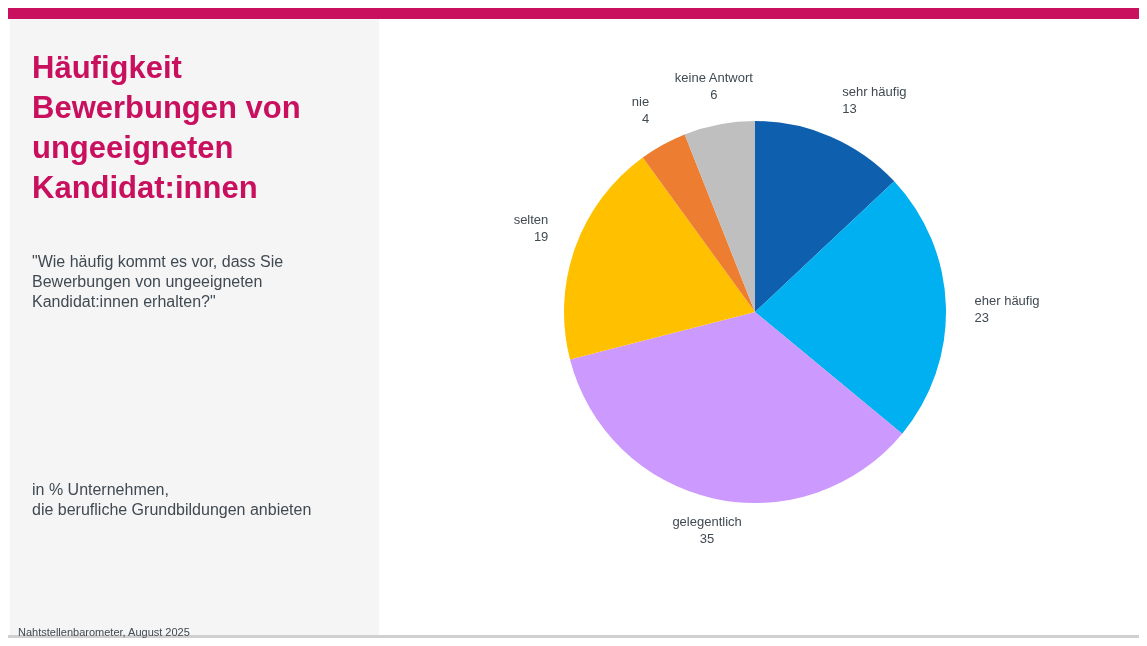 Image resolution: width=1147 pixels, height=646 pixels. What do you see at coordinates (541, 236) in the screenshot?
I see `data-label: 19` at bounding box center [541, 236].